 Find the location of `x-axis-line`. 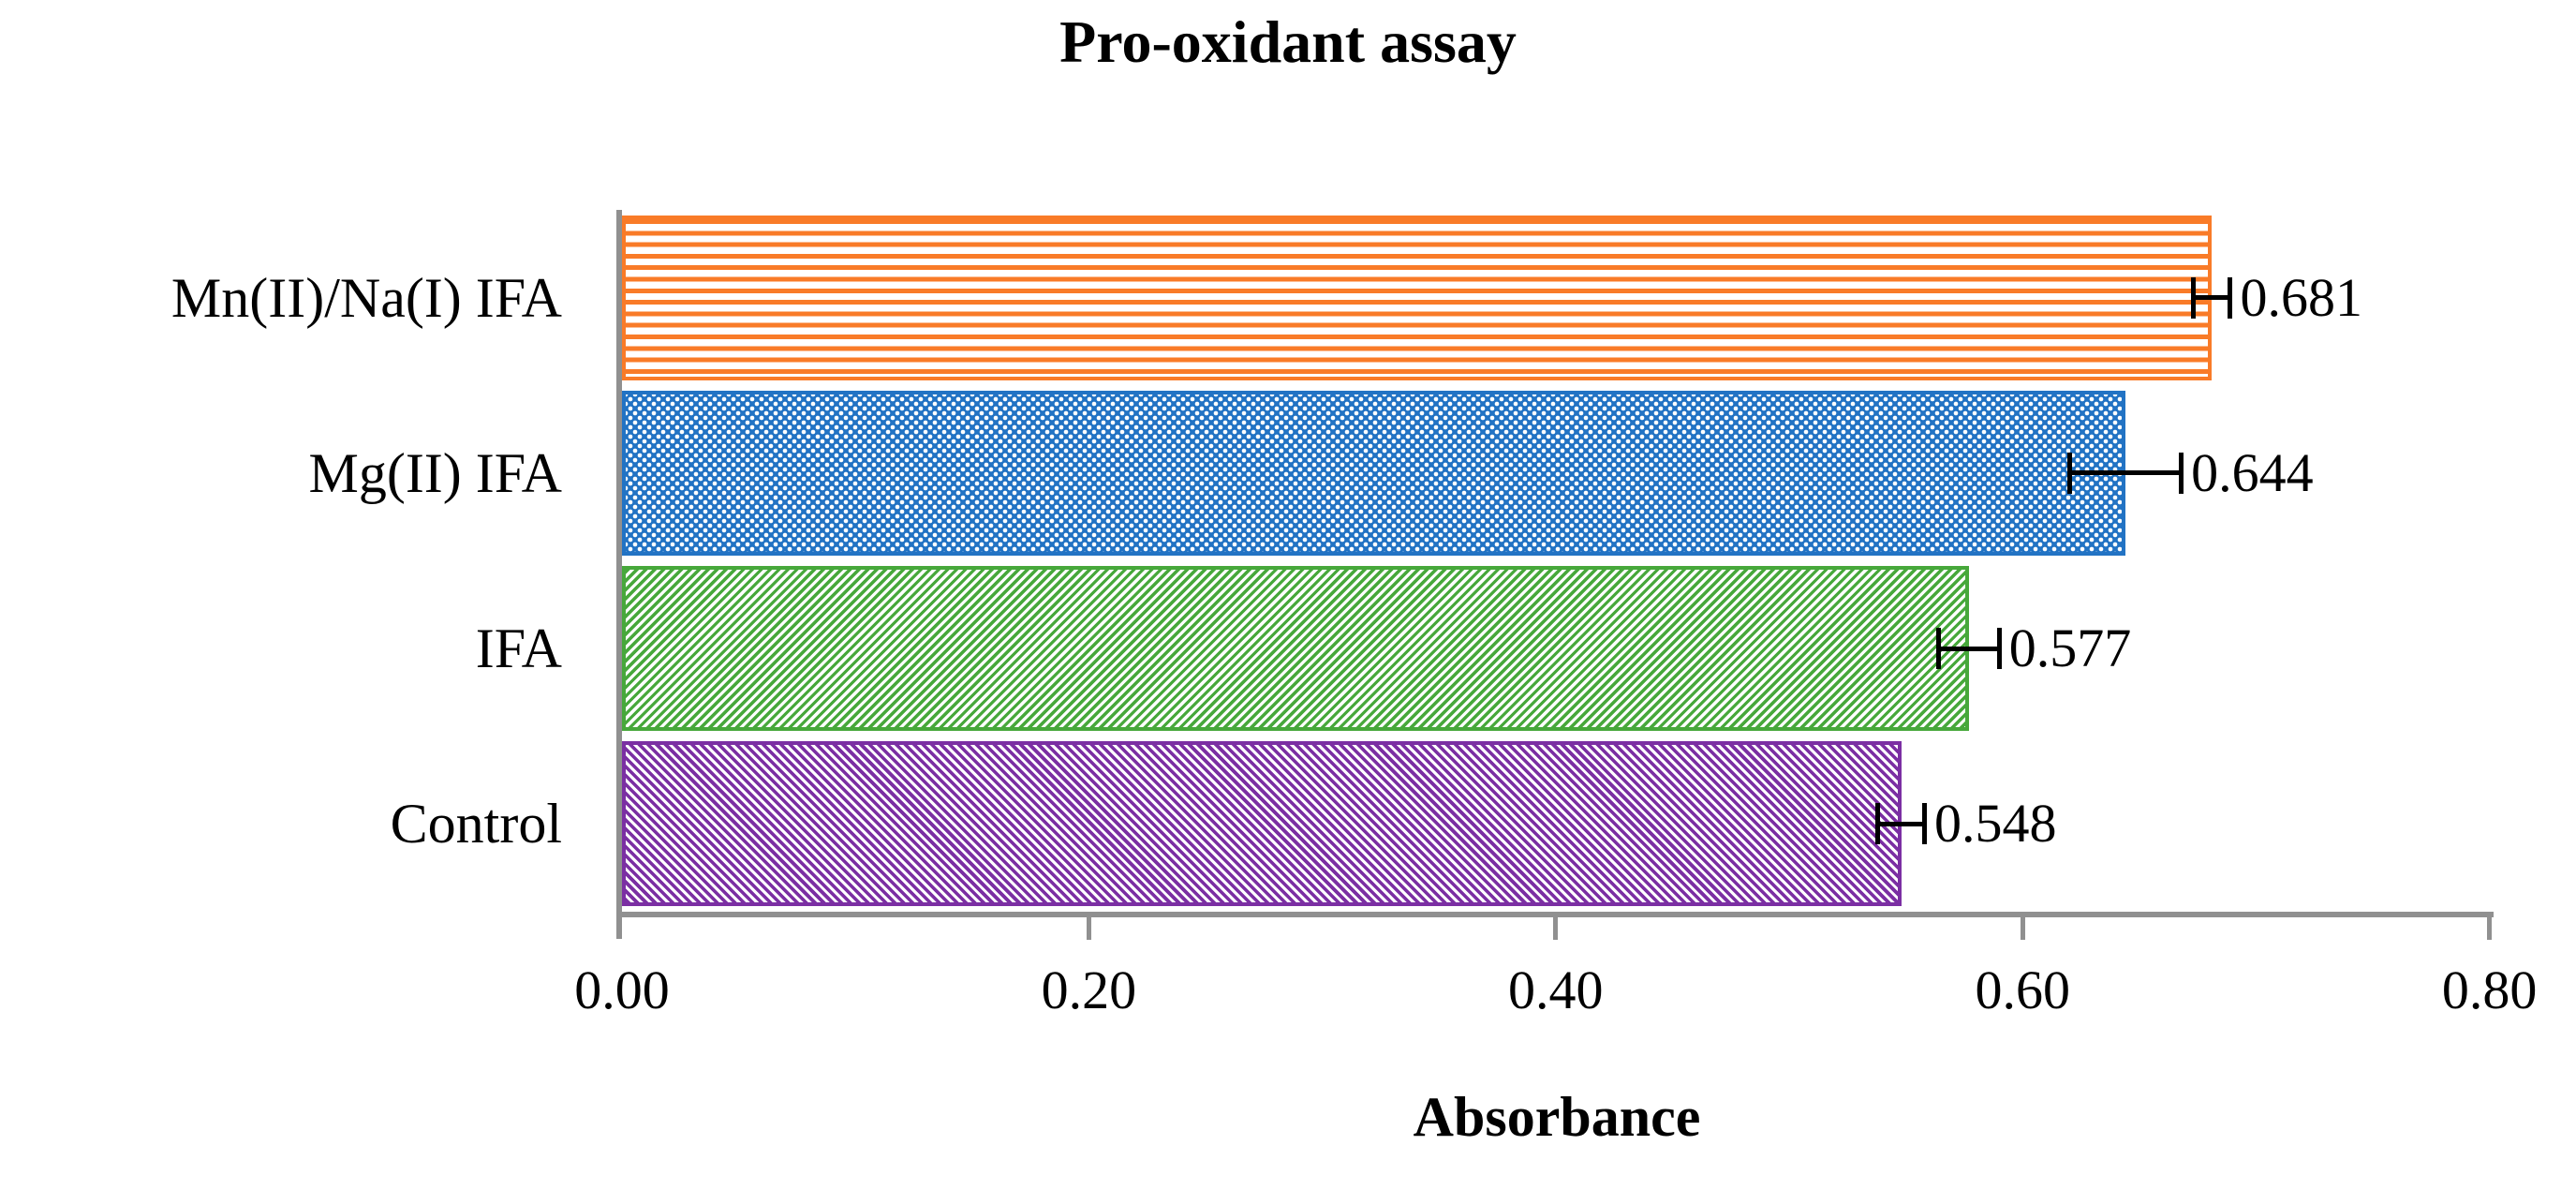

x-axis-line is located at coordinates (1555, 914).